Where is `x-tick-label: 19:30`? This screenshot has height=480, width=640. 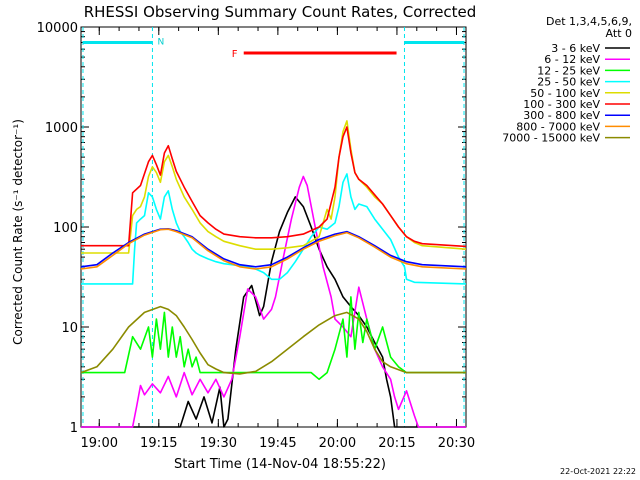 x-tick-label: 19:30 is located at coordinates (218, 443).